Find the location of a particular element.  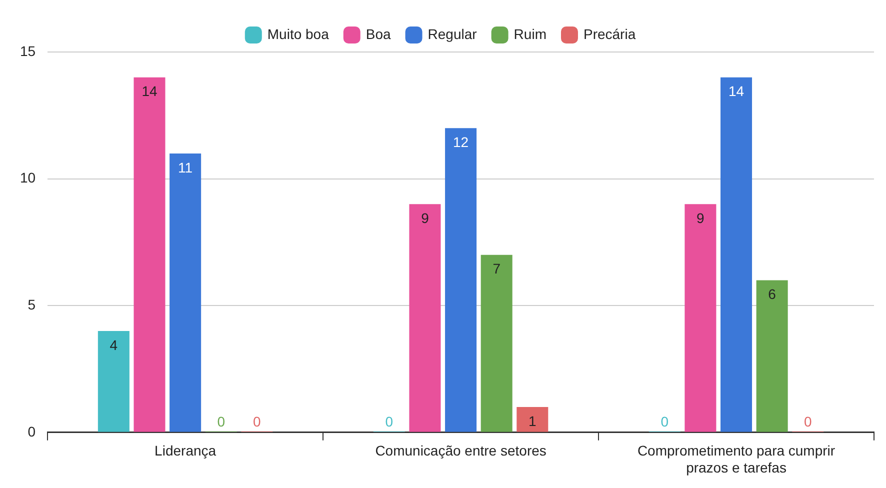

legend-label: Ruim is located at coordinates (530, 34).